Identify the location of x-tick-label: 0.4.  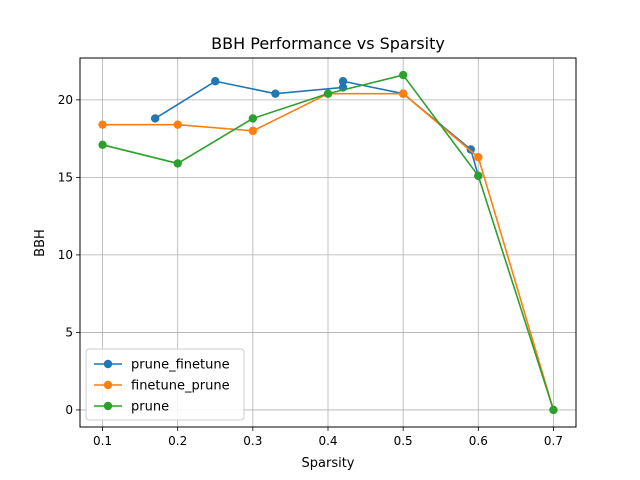
(327, 441).